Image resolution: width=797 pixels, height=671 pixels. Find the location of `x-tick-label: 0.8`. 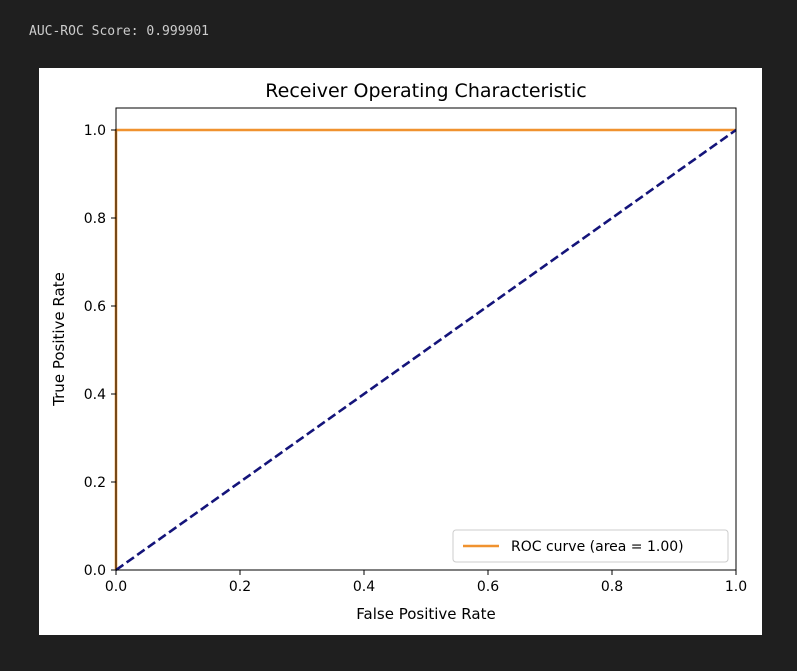

x-tick-label: 0.8 is located at coordinates (612, 587).